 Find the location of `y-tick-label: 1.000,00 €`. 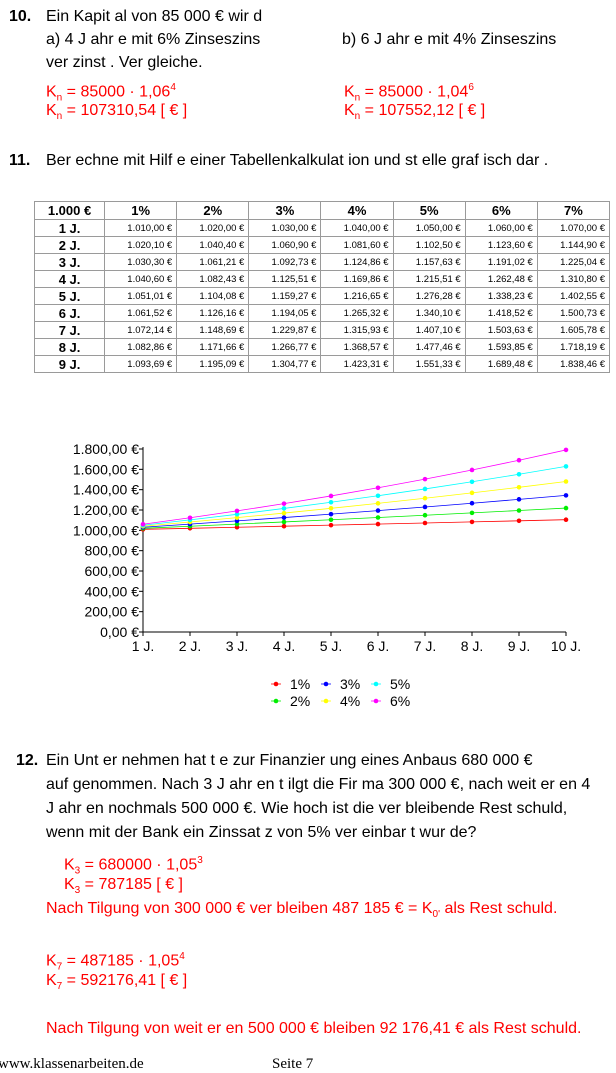

y-tick-label: 1.000,00 € is located at coordinates (106, 530).